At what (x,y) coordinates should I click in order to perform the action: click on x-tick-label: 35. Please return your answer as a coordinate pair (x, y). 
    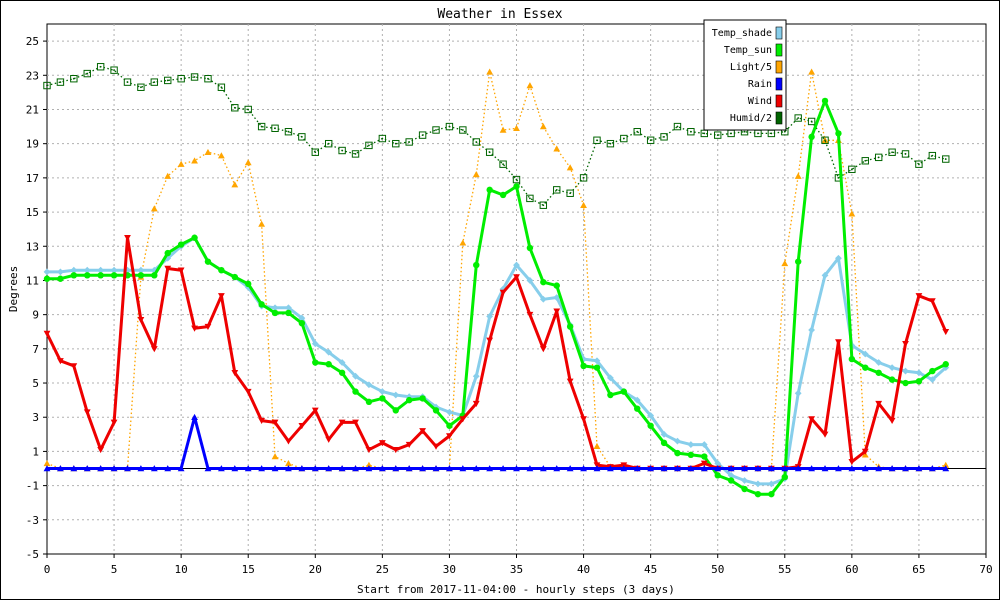
    Looking at the image, I should click on (516, 569).